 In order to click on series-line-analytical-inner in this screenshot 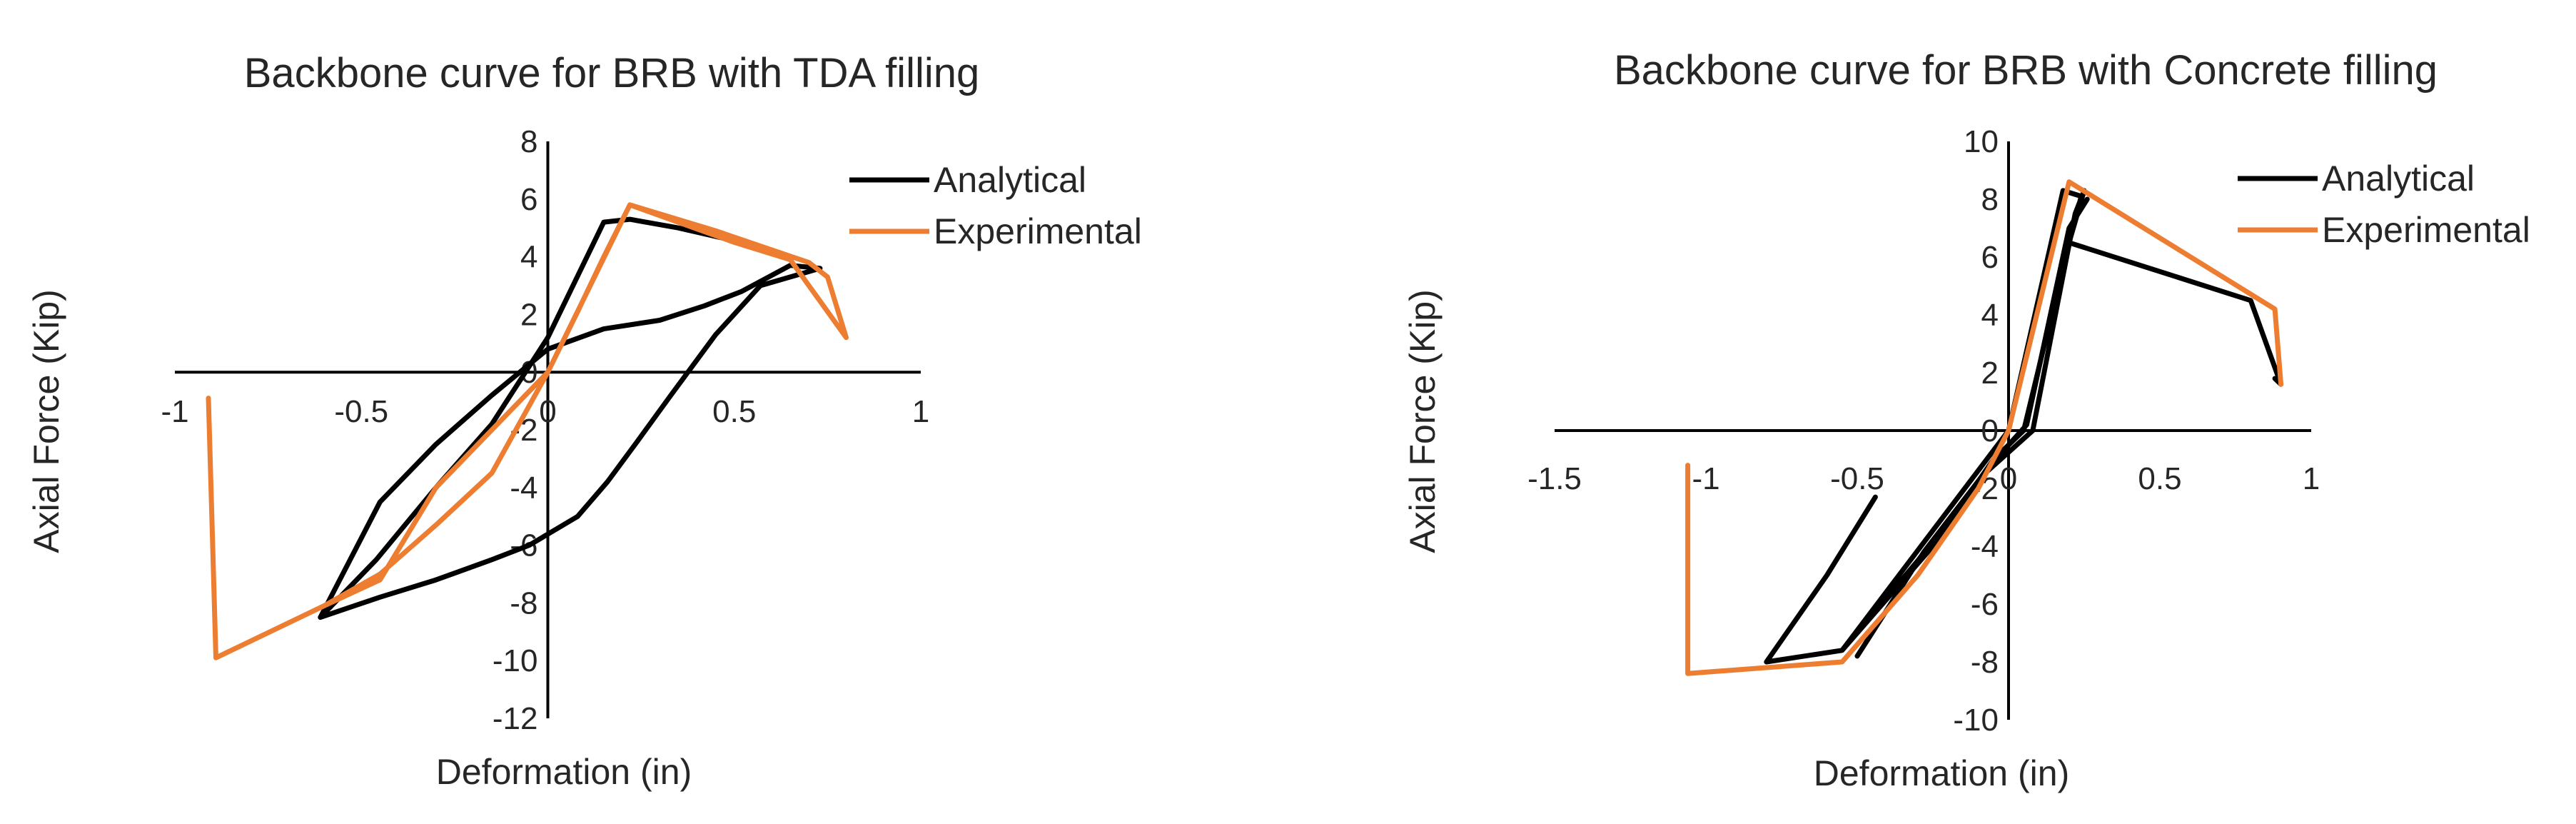, I will do `click(1972, 427)`.